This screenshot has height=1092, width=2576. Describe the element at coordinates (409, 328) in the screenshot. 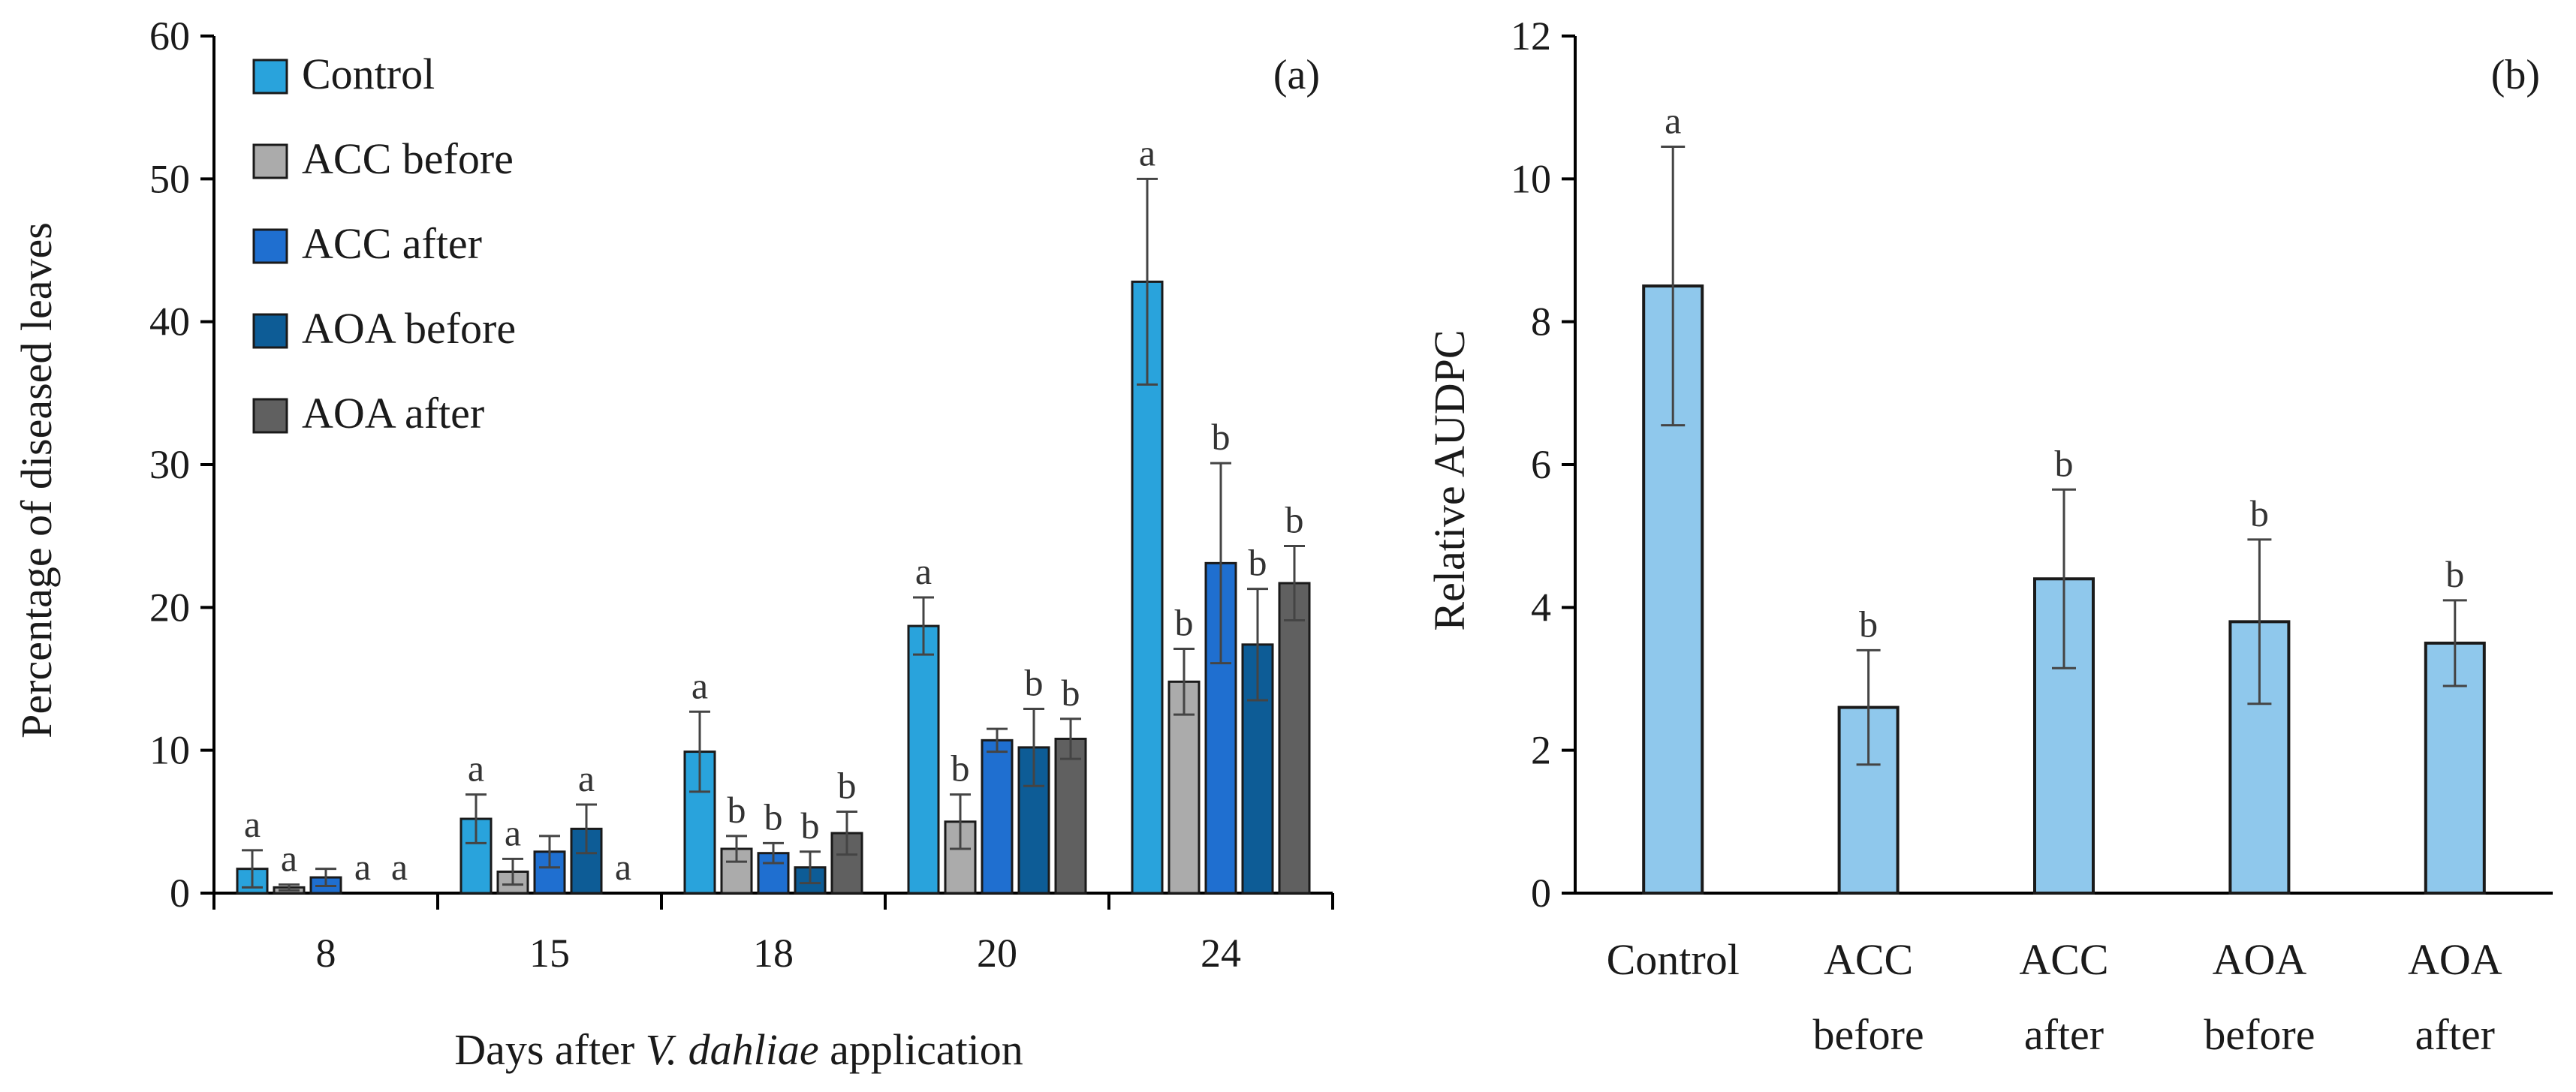

I see `legend-label: AOA before` at that location.